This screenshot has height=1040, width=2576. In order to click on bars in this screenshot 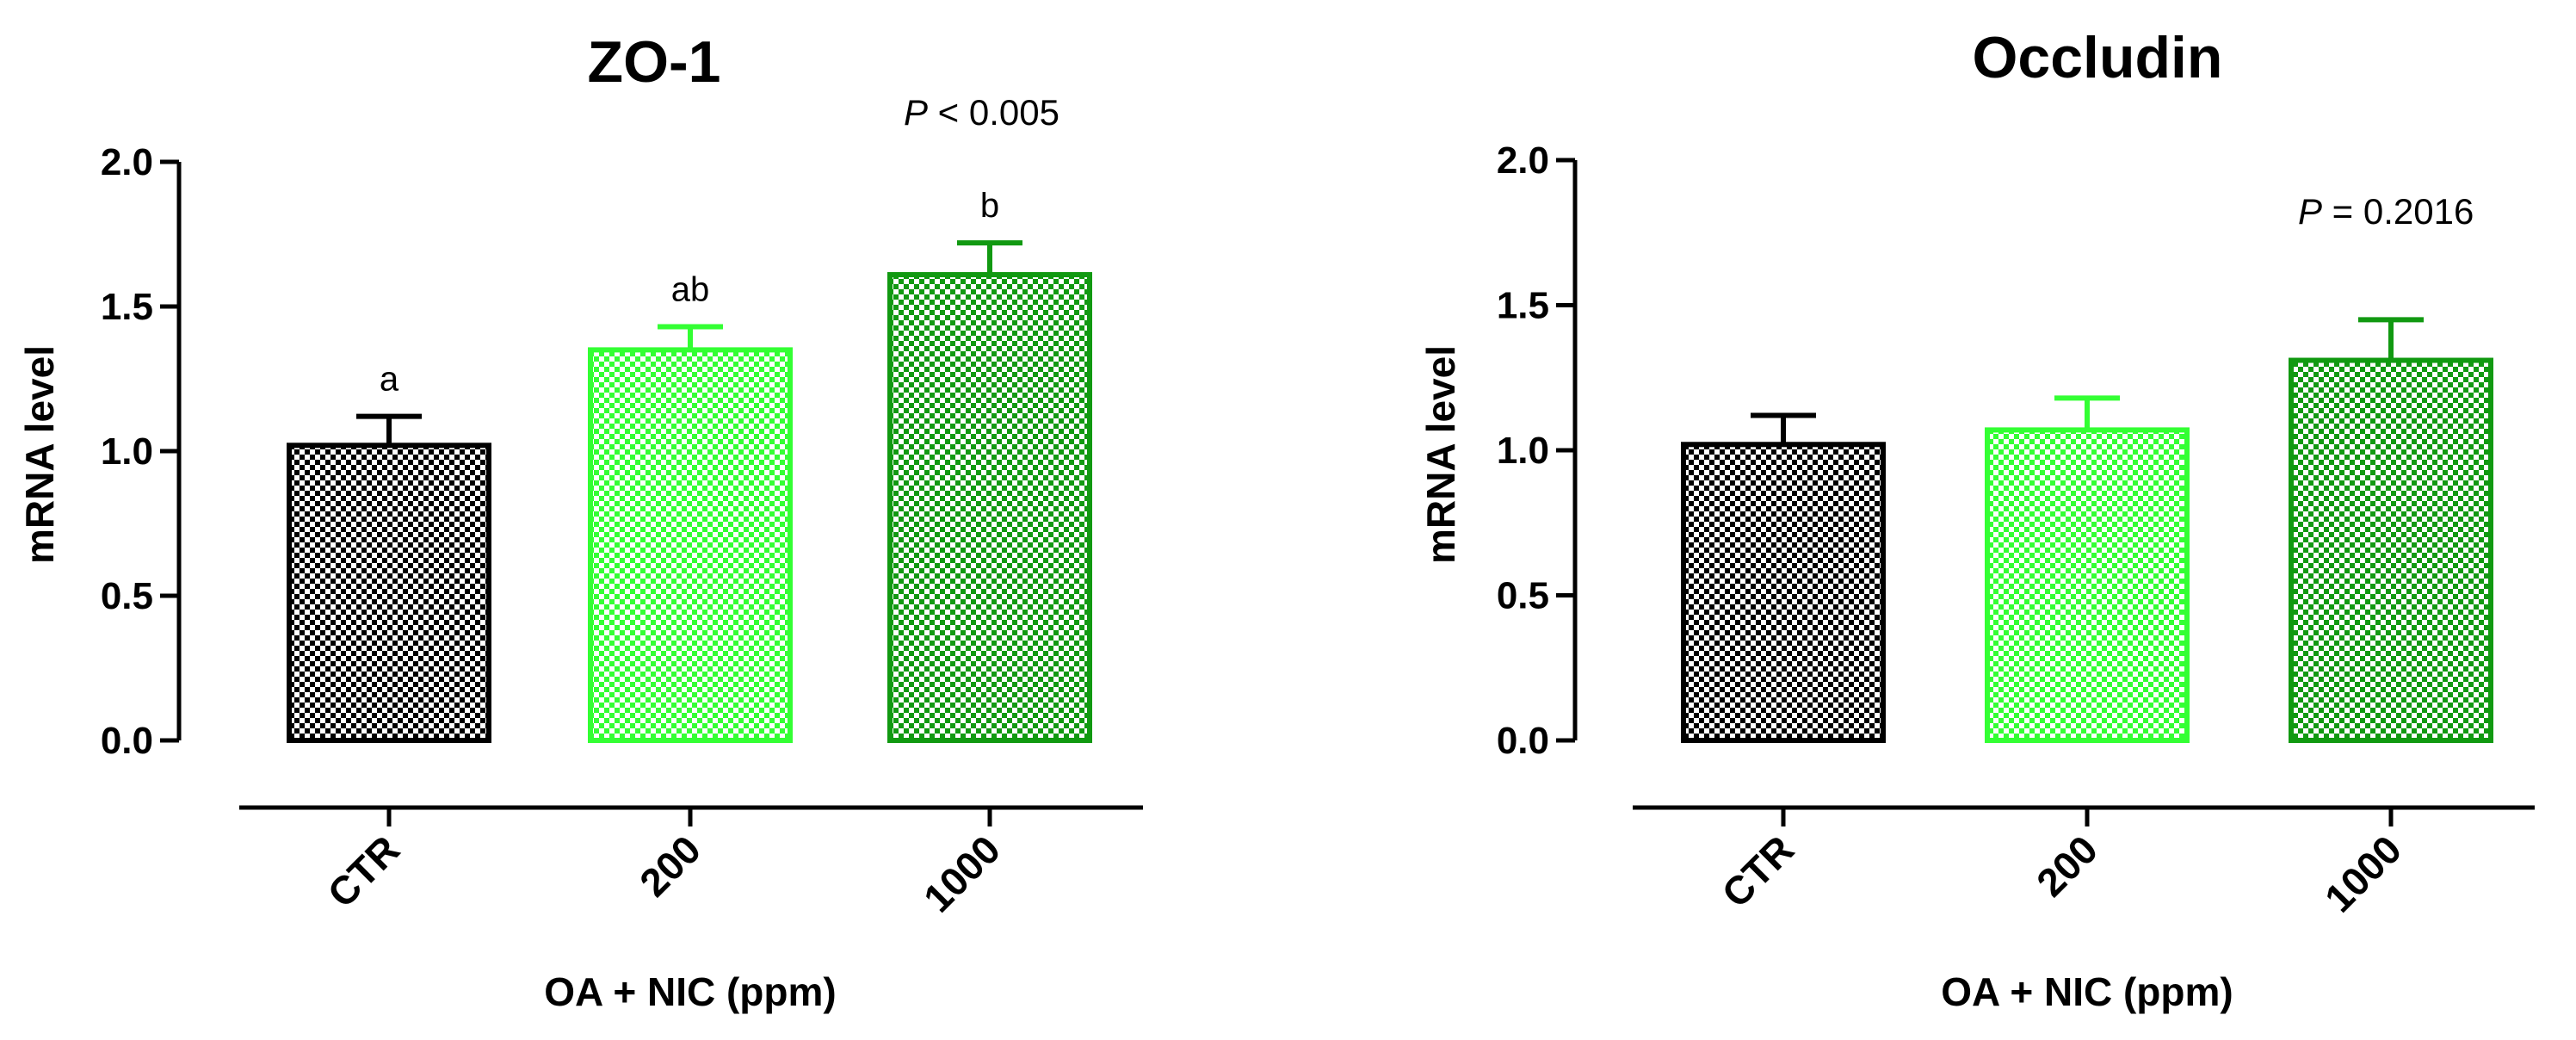, I will do `click(2087, 530)`.